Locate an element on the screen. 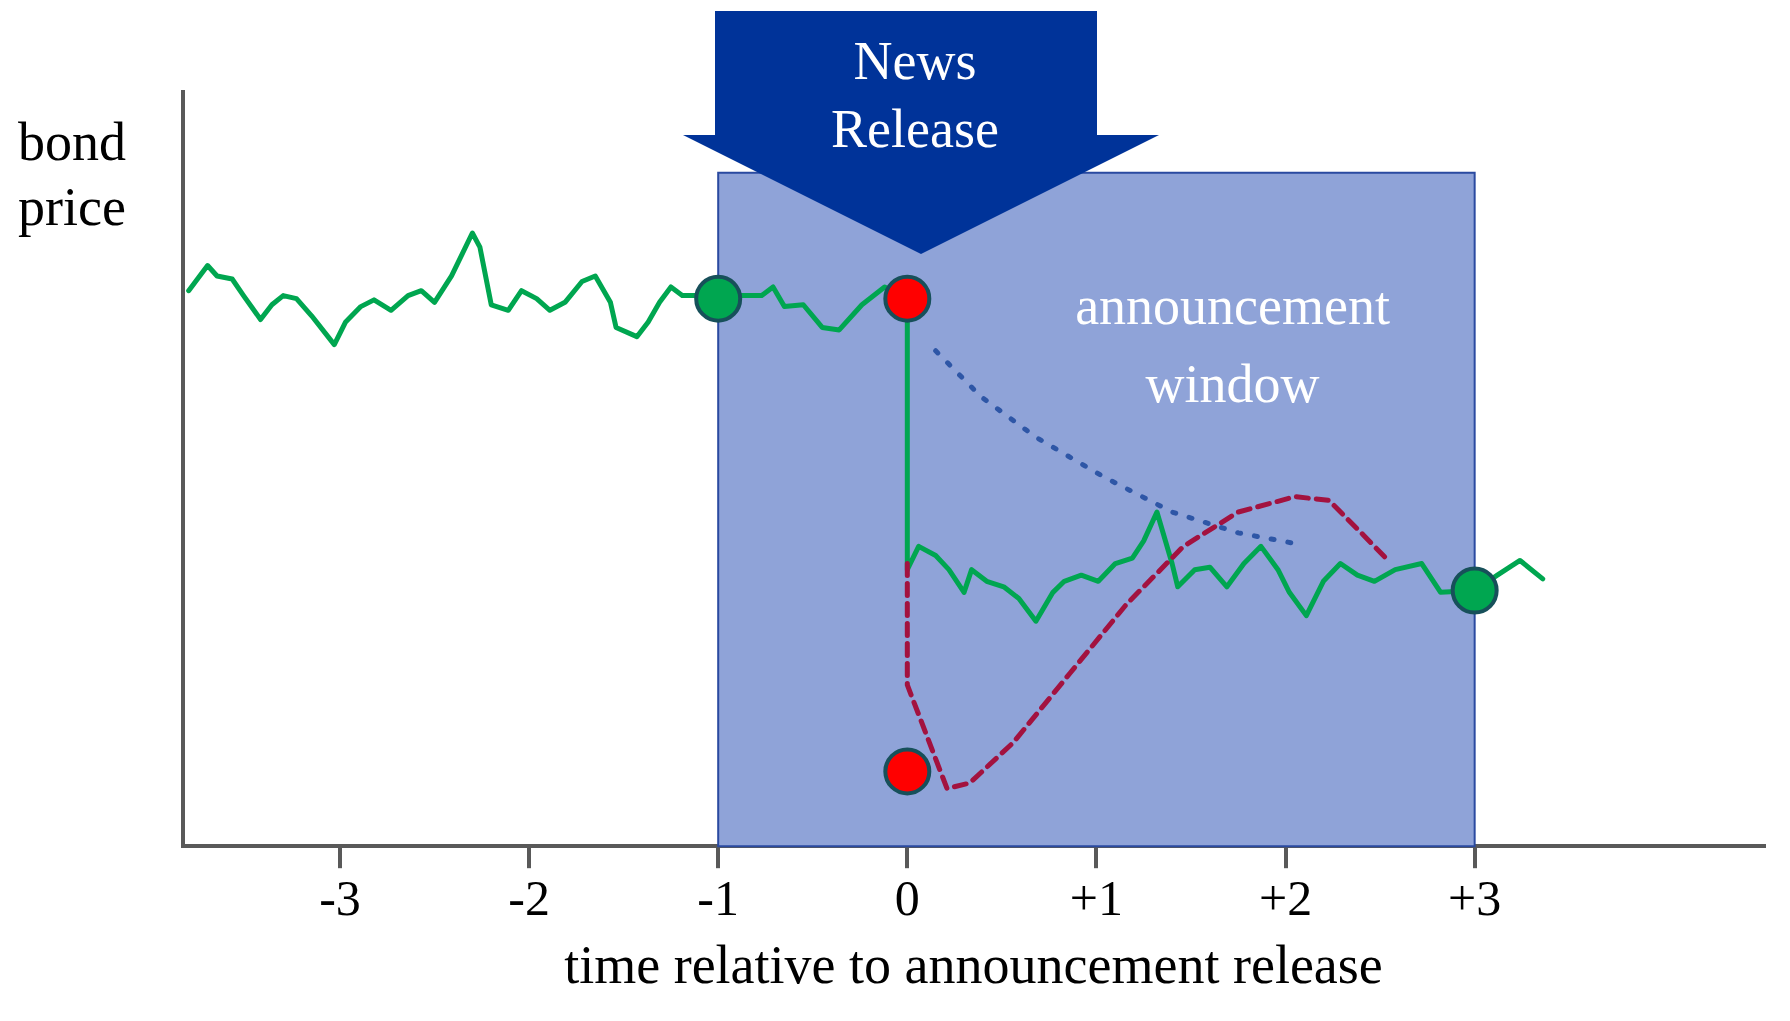  x-tick-label: +1 is located at coordinates (1096, 898).